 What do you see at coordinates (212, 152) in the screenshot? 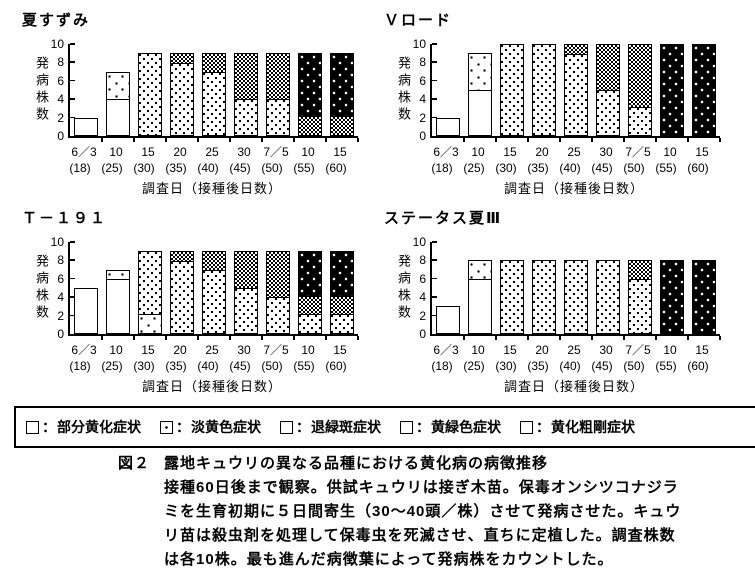
I see `x-date-label: 25` at bounding box center [212, 152].